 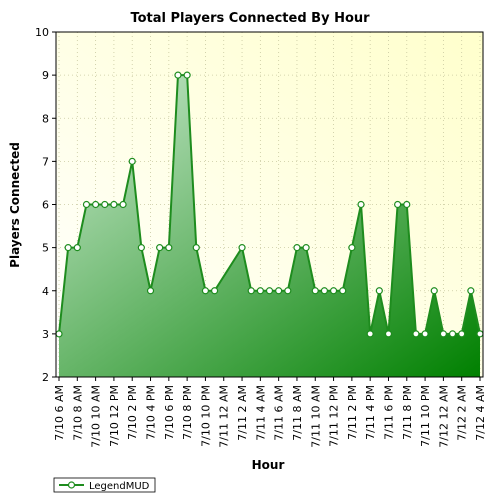 I want to click on legend-marker-swatch, so click(x=71, y=485).